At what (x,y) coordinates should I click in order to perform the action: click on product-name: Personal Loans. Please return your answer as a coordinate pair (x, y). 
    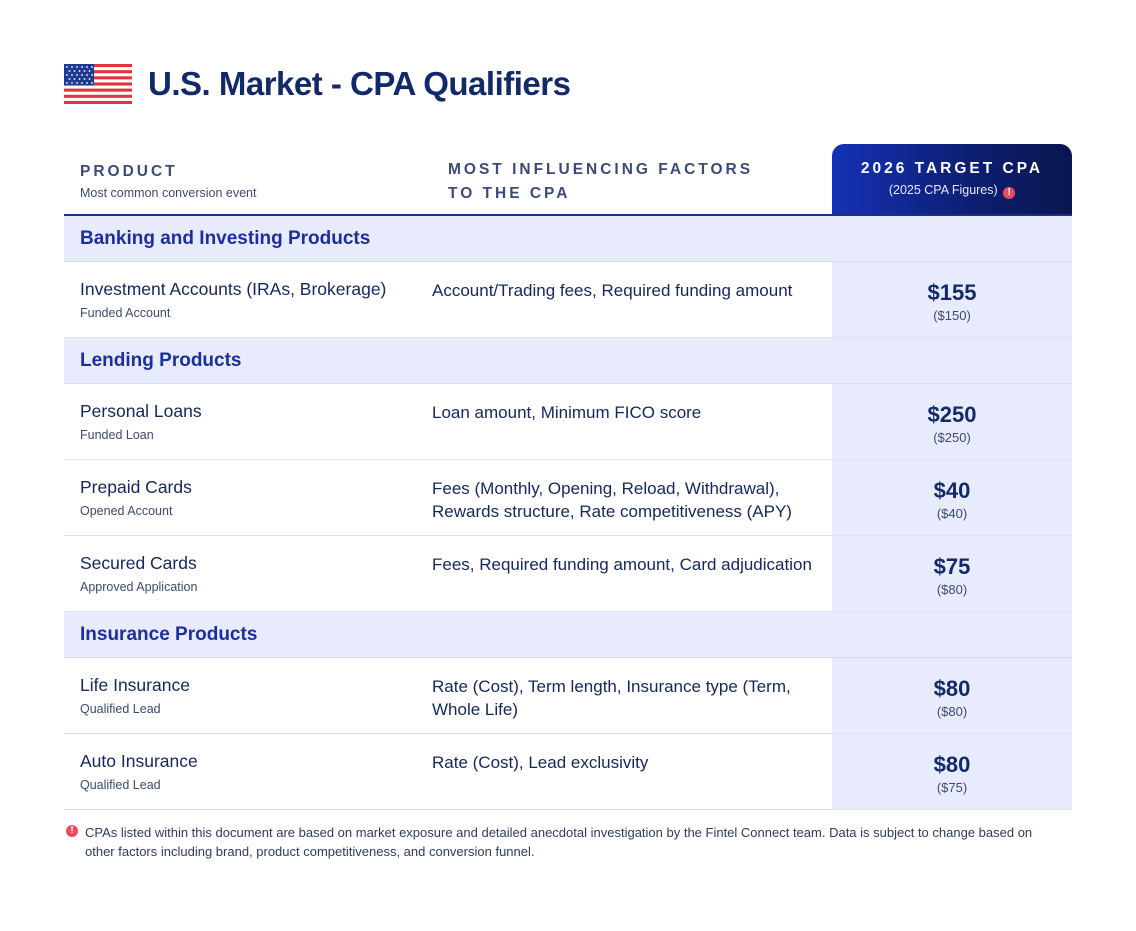
    Looking at the image, I should click on (141, 411).